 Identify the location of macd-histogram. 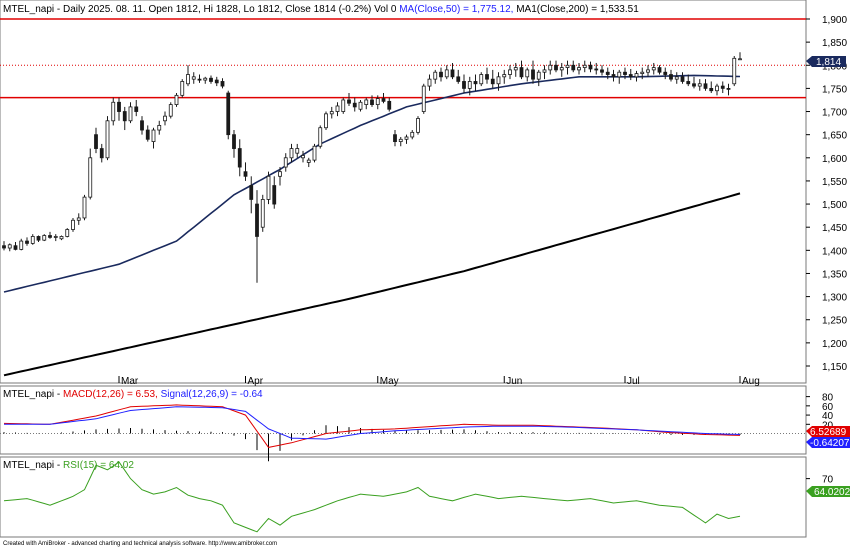
(372, 443).